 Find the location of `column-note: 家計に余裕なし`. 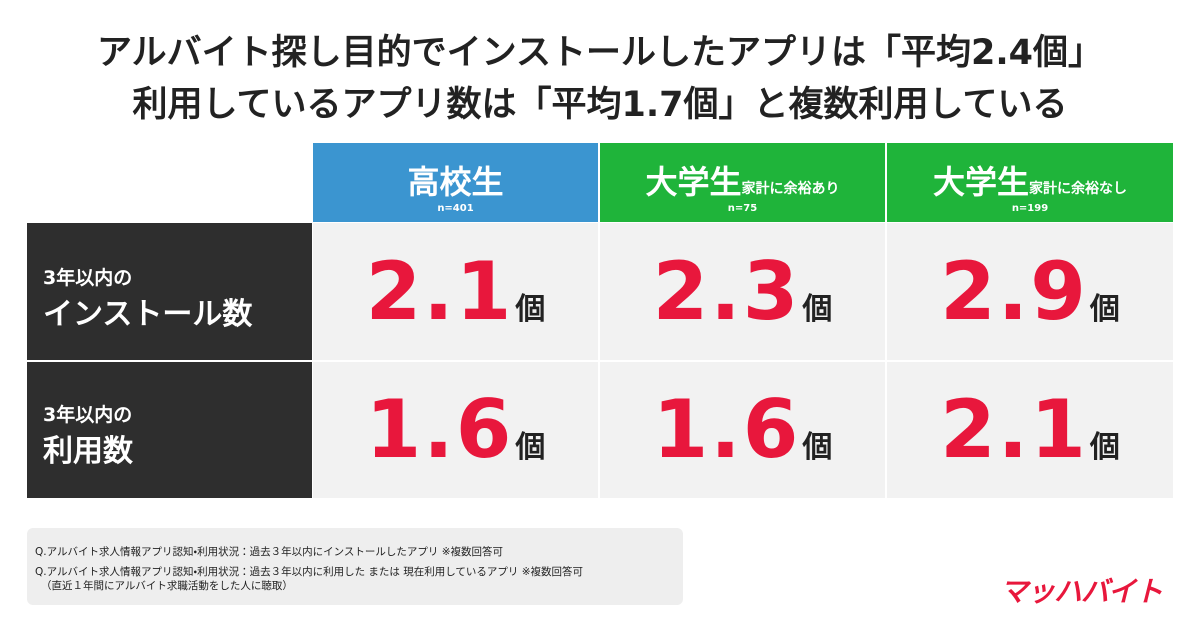

column-note: 家計に余裕なし is located at coordinates (1078, 189).